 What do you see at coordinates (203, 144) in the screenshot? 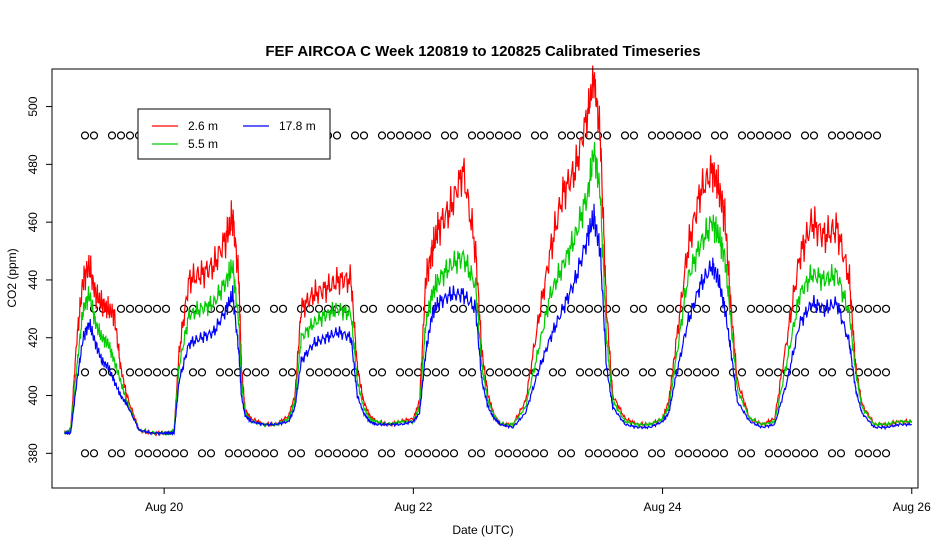
I see `legend-label: 5.5 m` at bounding box center [203, 144].